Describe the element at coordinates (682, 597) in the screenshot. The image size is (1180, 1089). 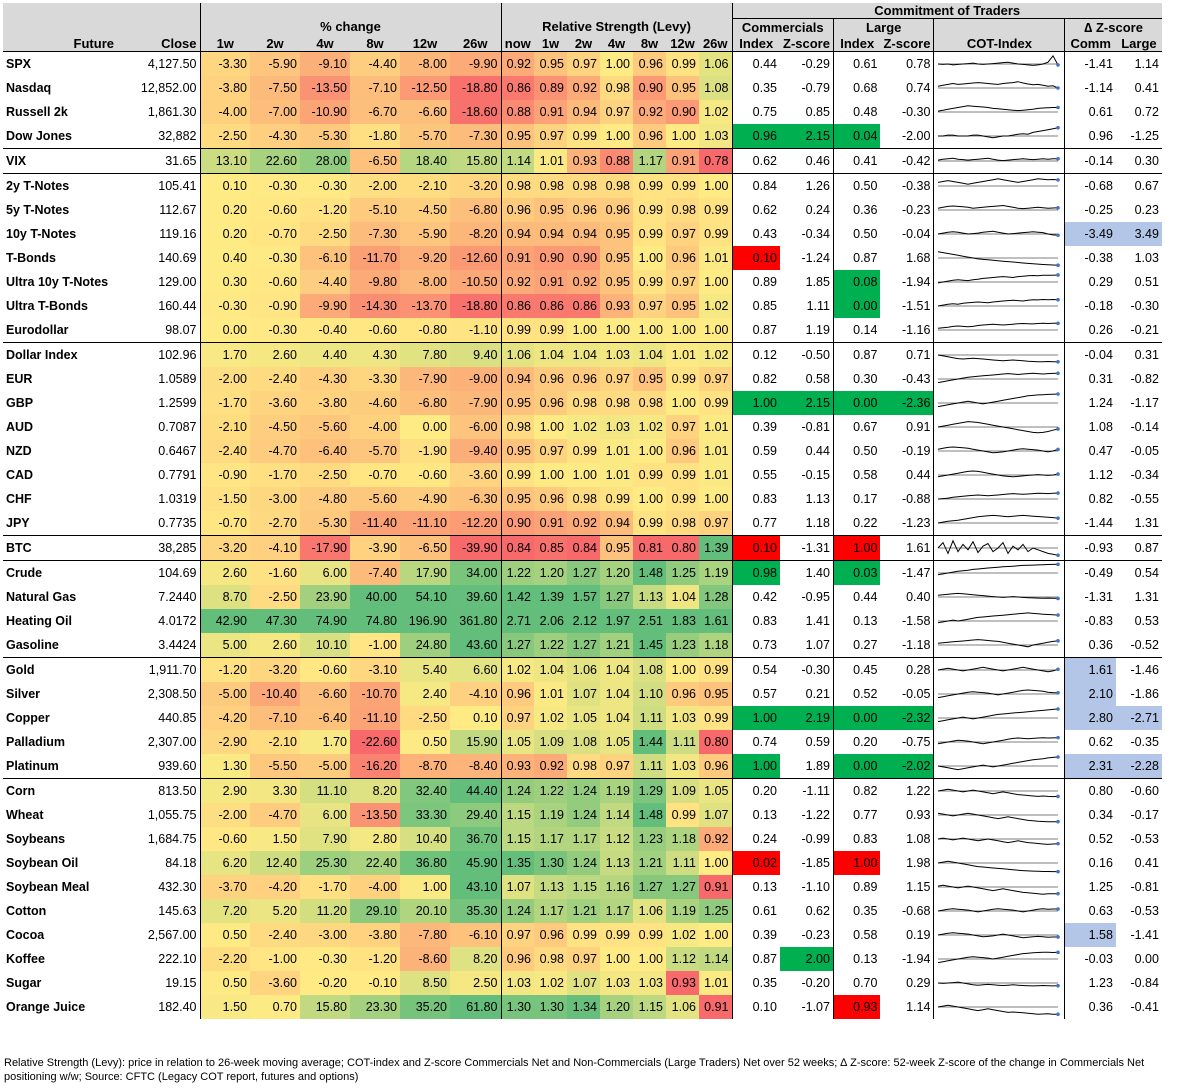
I see `rel-strength-12w: 1.04` at that location.